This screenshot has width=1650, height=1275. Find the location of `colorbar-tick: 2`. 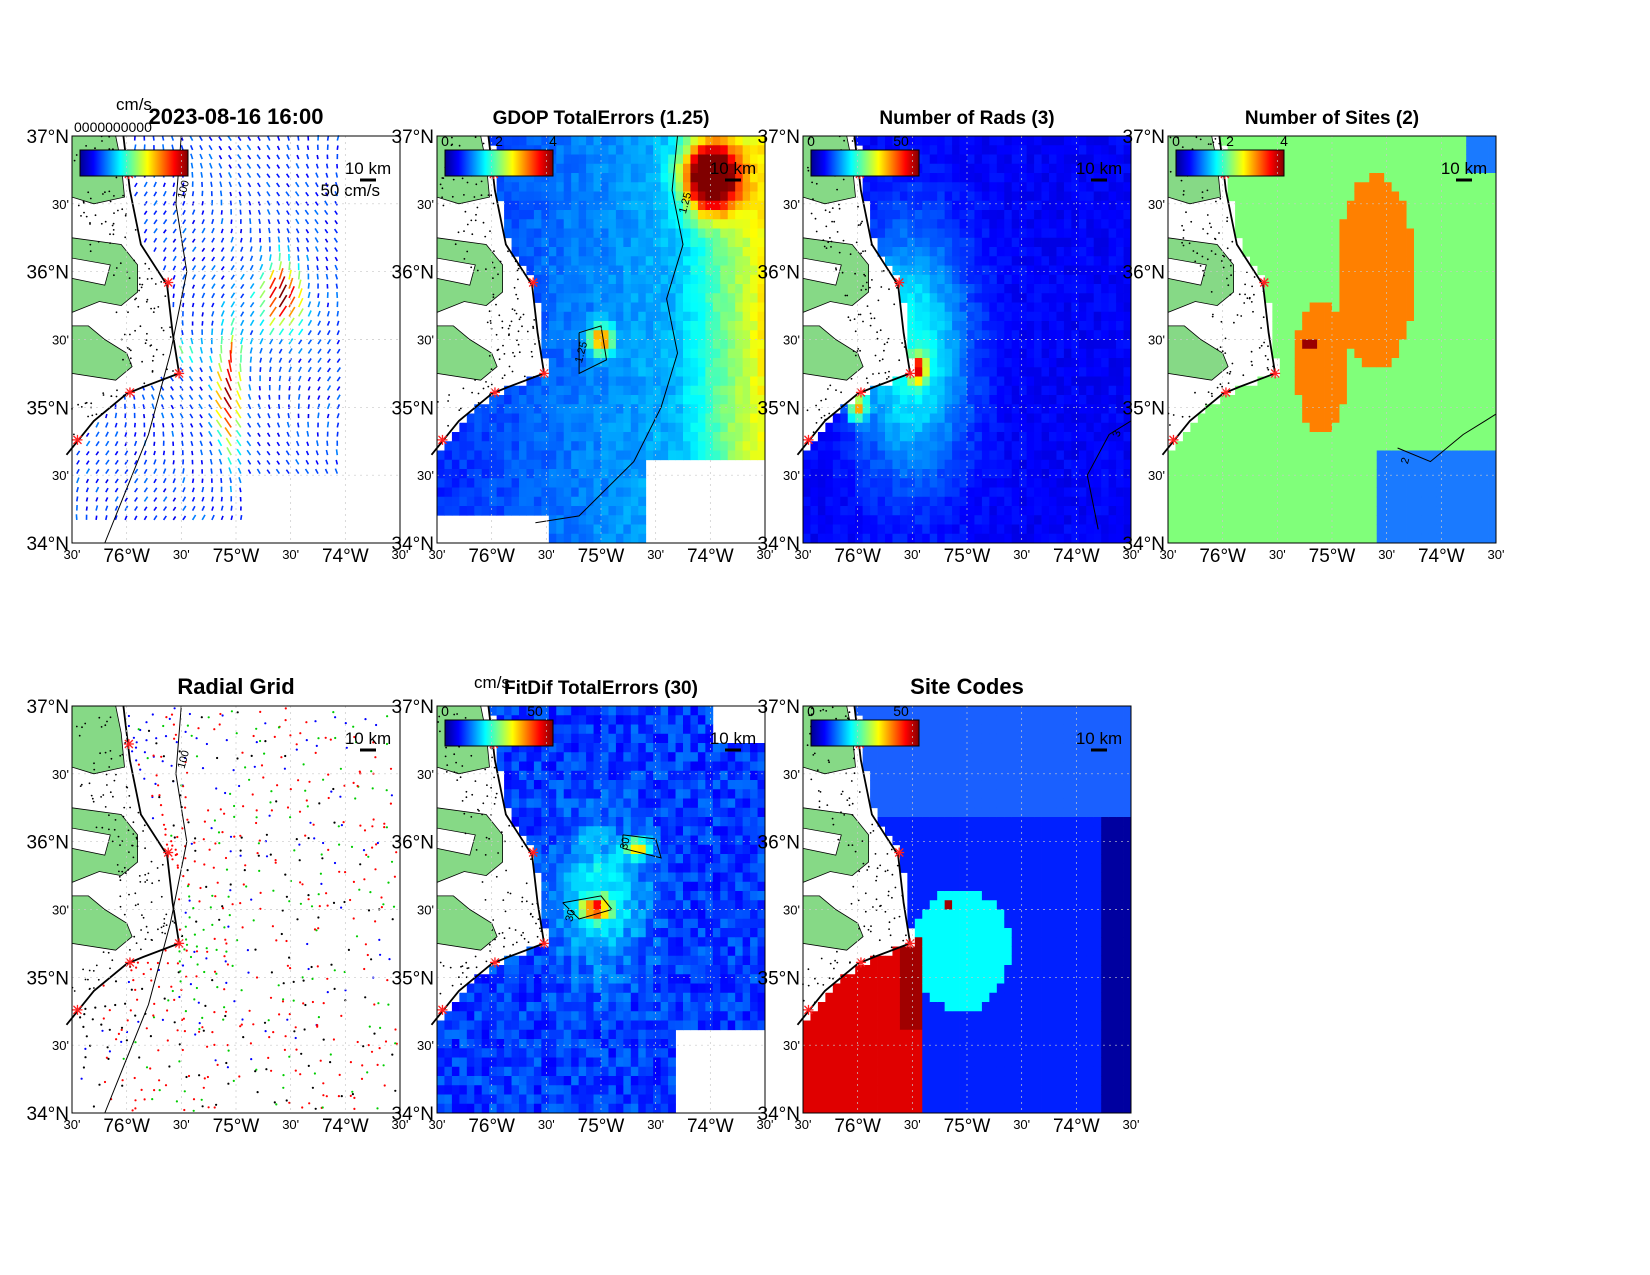

colorbar-tick: 2 is located at coordinates (499, 141).